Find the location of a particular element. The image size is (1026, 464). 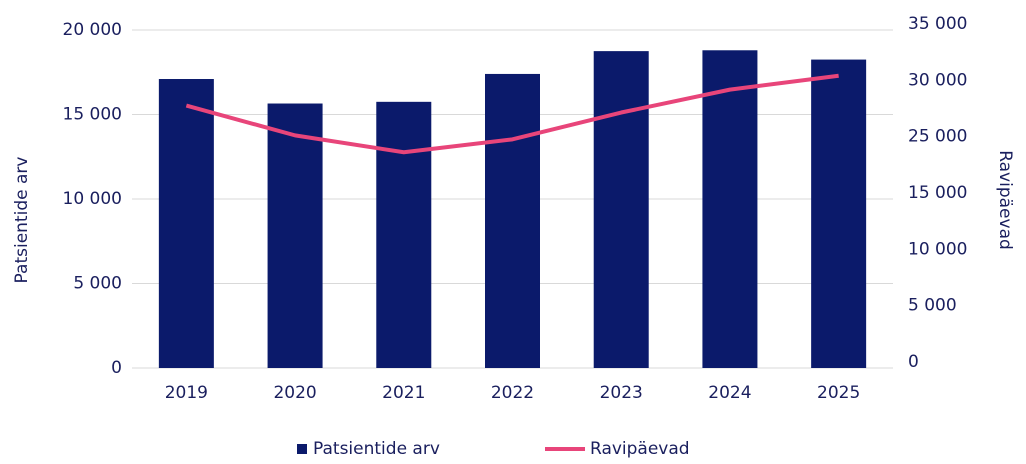

legend-swatch is located at coordinates (302, 449).